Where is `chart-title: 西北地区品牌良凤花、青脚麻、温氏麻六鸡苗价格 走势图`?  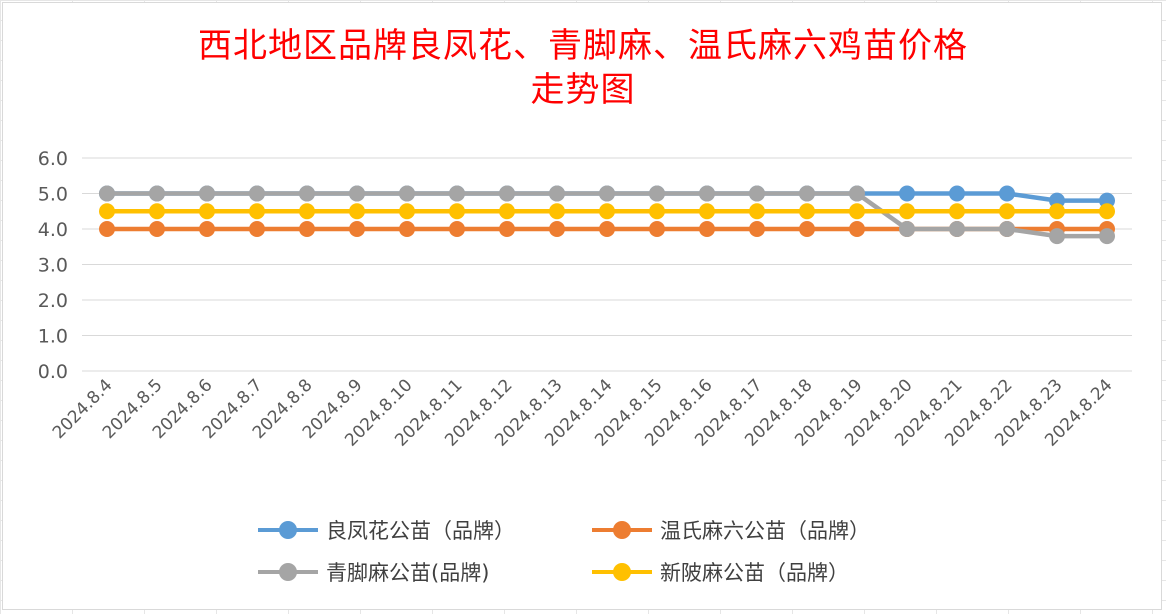 chart-title: 西北地区品牌良凤花、青脚麻、温氏麻六鸡苗价格 走势图 is located at coordinates (583, 68).